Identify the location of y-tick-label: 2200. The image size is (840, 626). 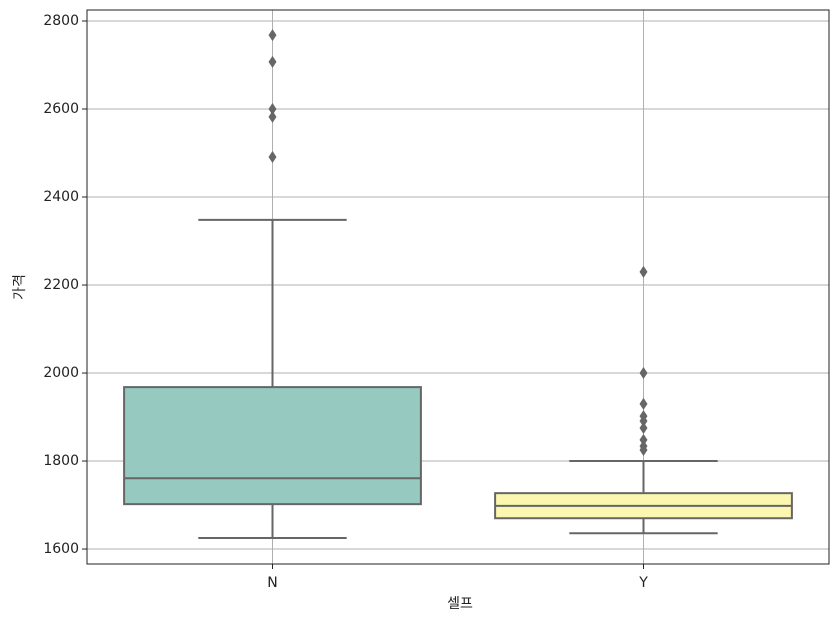
(61, 285).